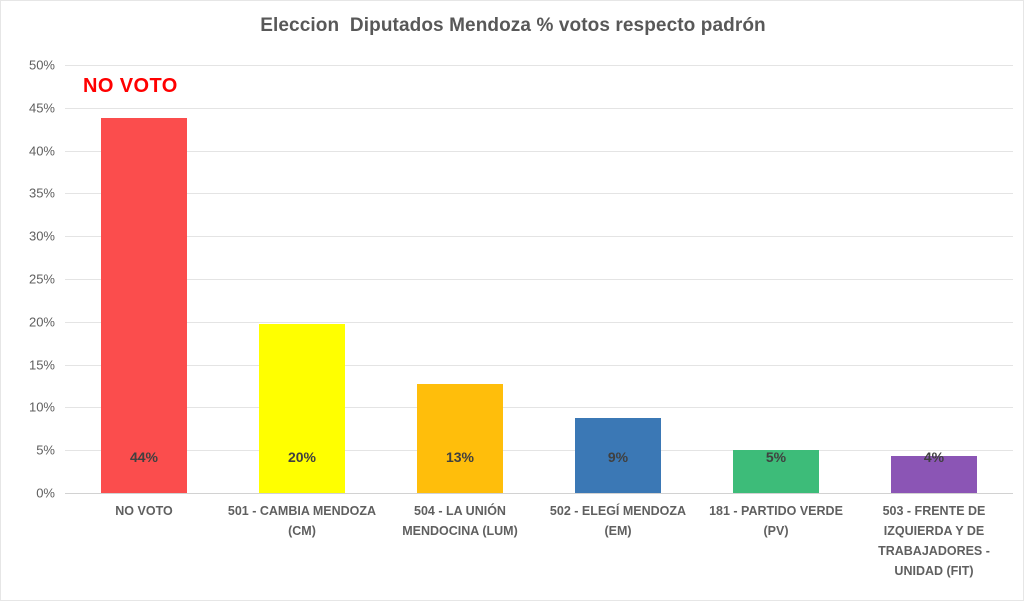  Describe the element at coordinates (41, 365) in the screenshot. I see `y-axis-tick-label: 15%` at that location.